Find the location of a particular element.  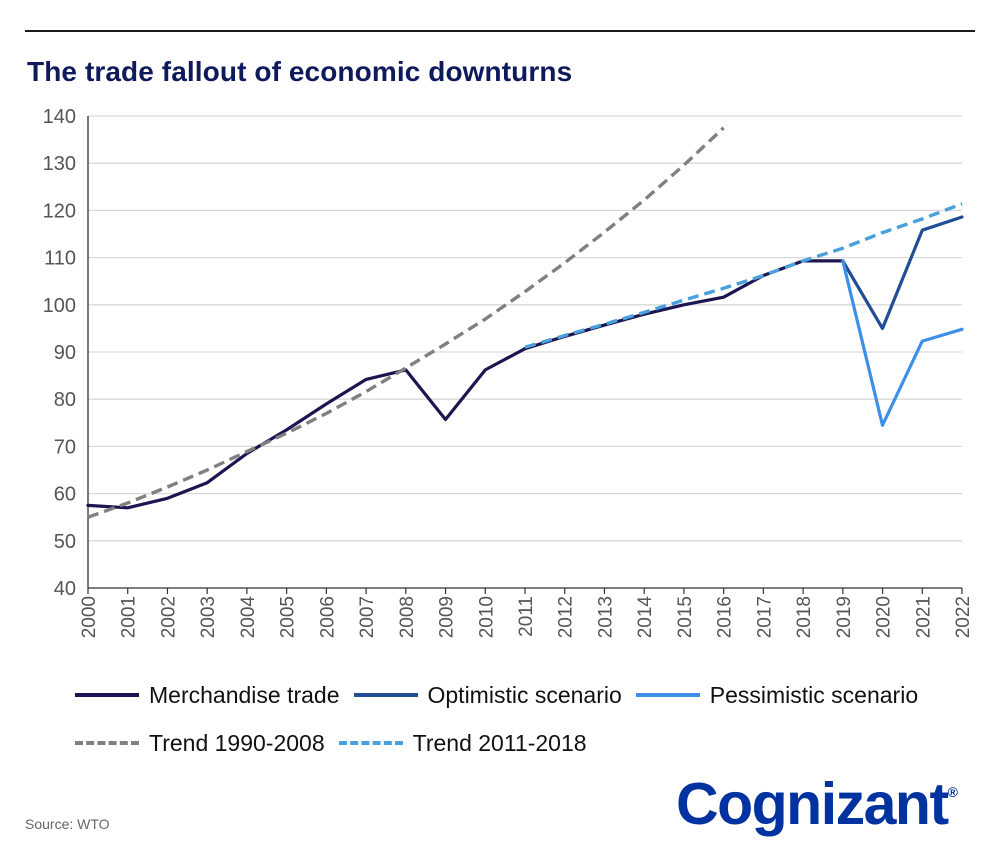

x-tick-label-2011: 2011 is located at coordinates (526, 616).